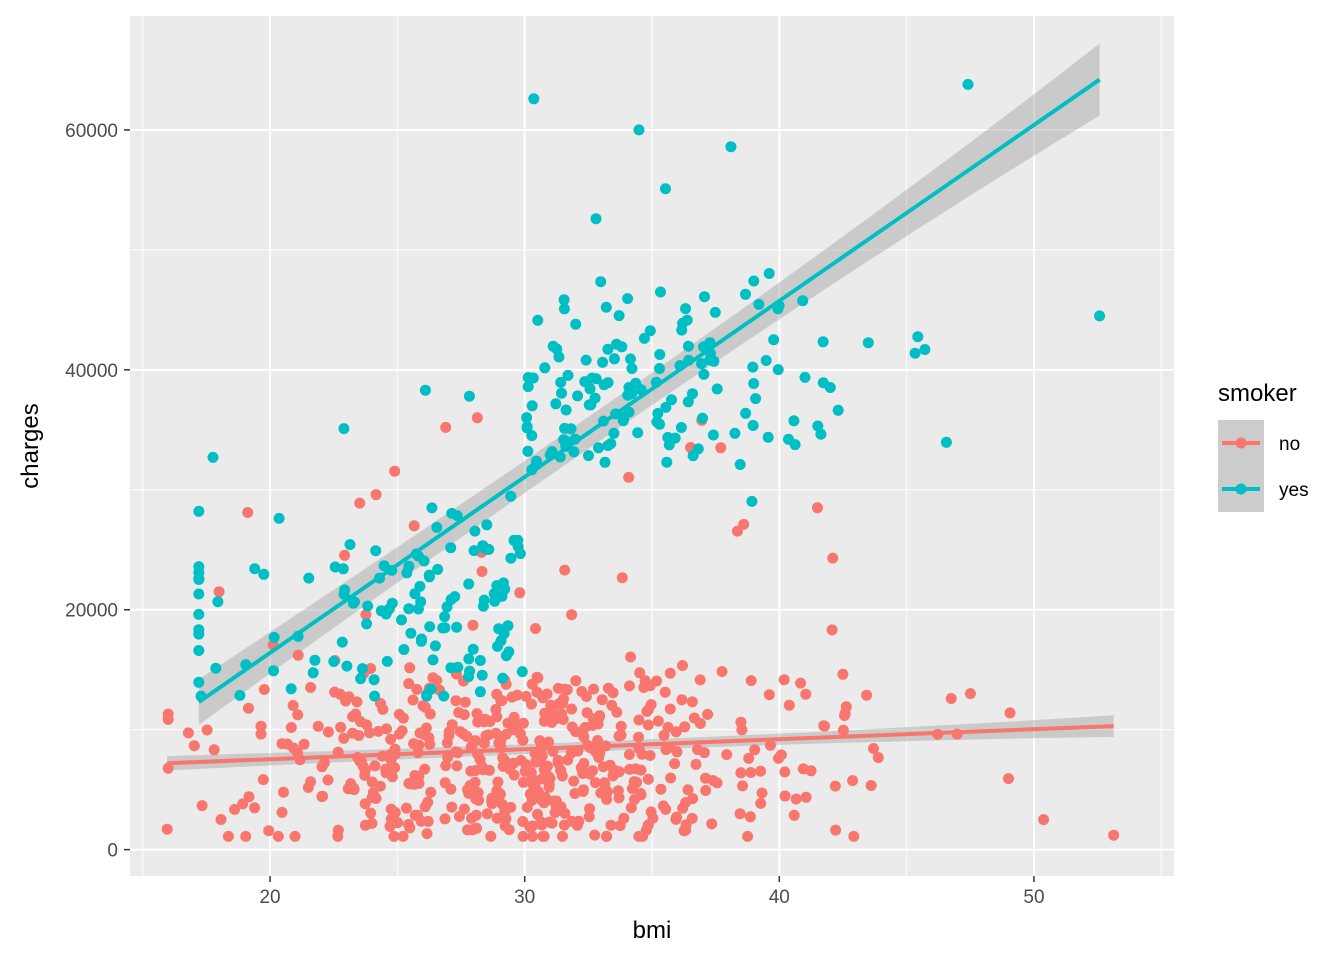  Describe the element at coordinates (524, 897) in the screenshot. I see `x-tick-label: 30` at that location.